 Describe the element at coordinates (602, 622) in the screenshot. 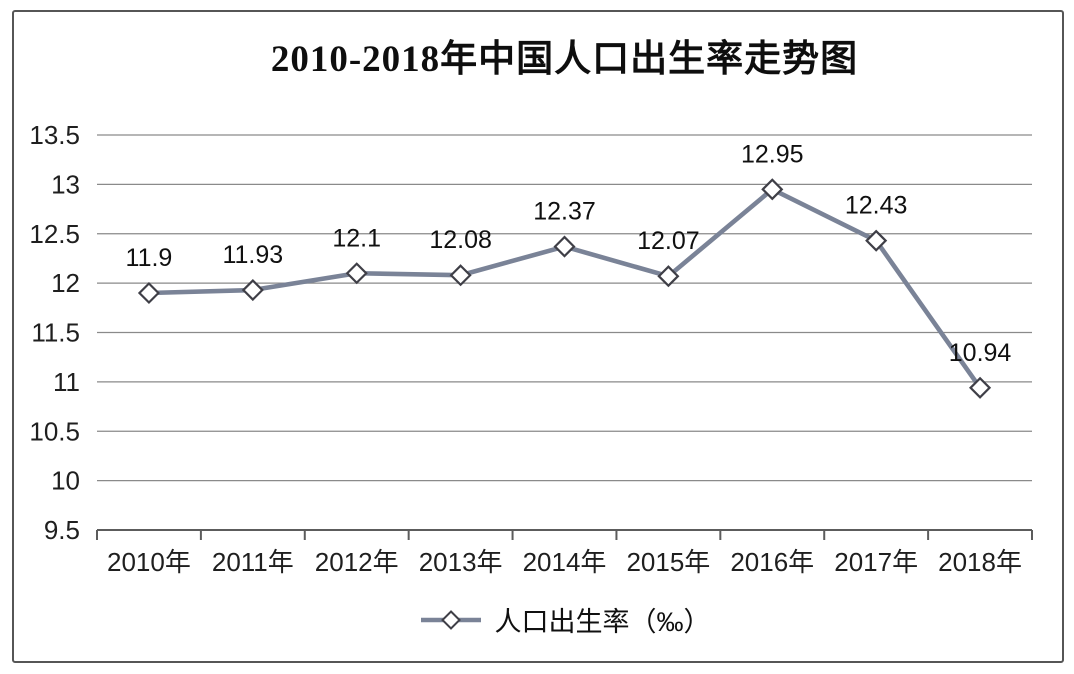

I see `legend-label: 人口出生率（‰）` at that location.